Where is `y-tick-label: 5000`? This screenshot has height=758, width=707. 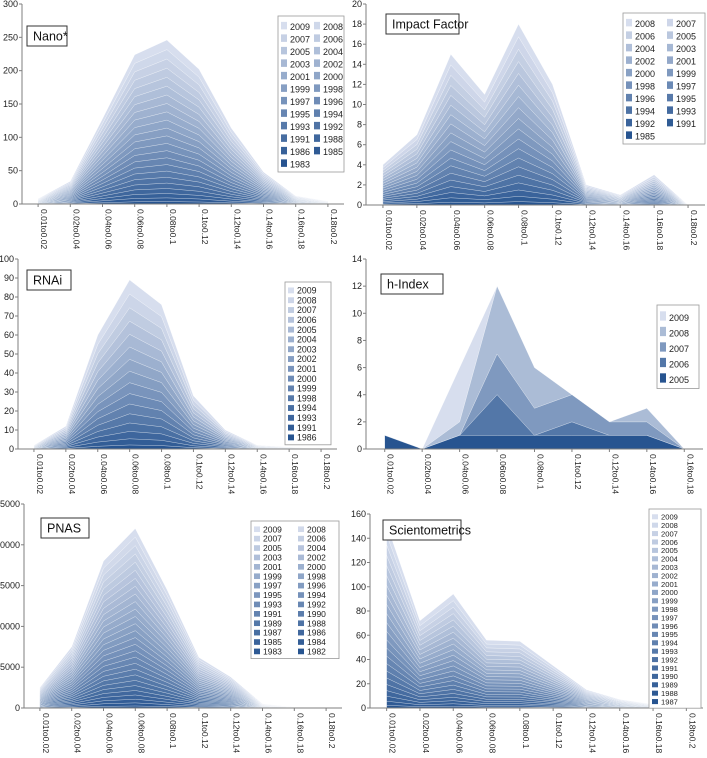 y-tick-label: 5000 is located at coordinates (10, 667).